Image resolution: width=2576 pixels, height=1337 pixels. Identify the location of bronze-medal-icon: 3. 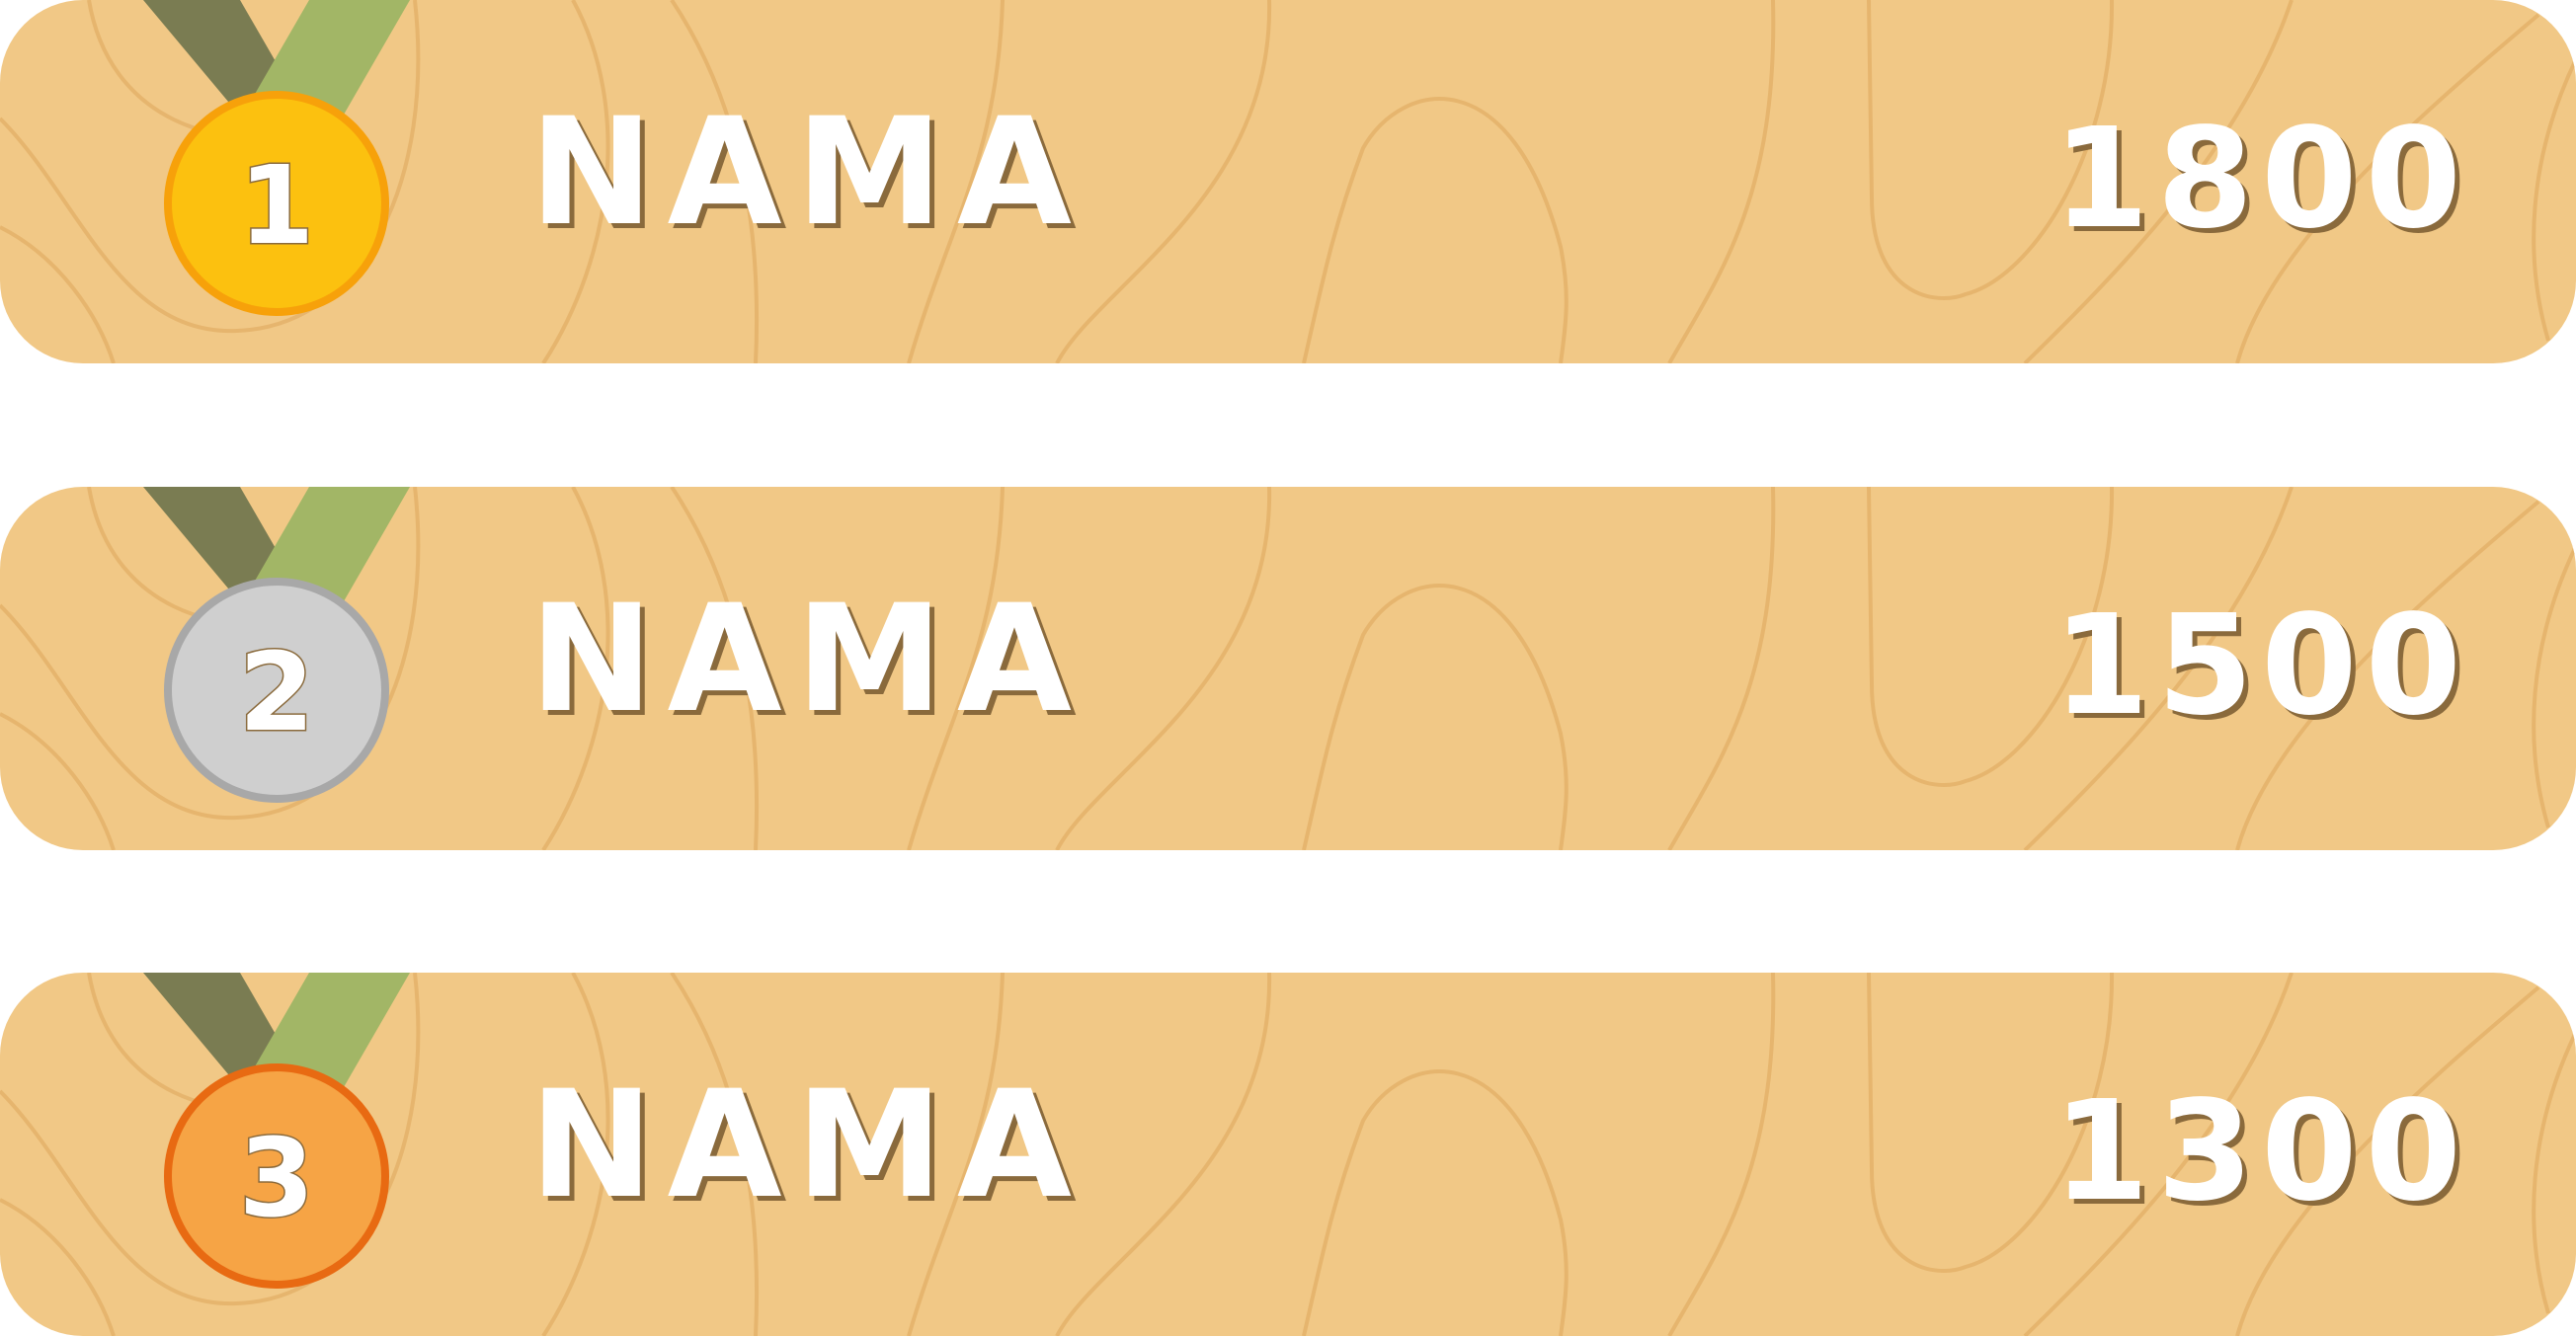
(276, 1131).